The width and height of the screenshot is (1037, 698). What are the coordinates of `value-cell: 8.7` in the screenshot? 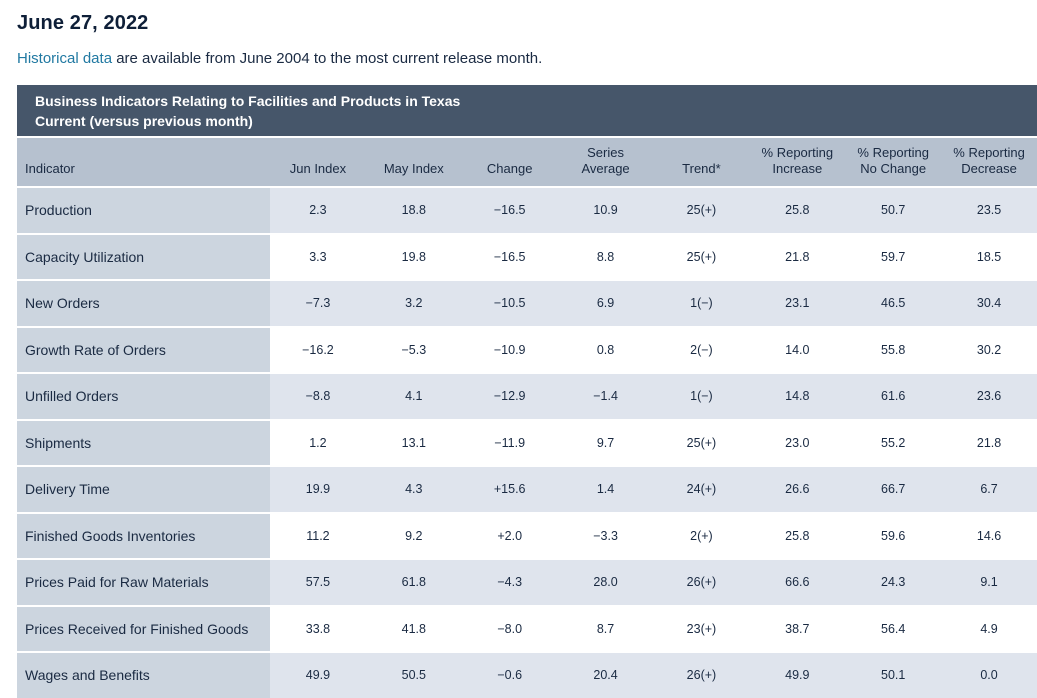 It's located at (605, 628).